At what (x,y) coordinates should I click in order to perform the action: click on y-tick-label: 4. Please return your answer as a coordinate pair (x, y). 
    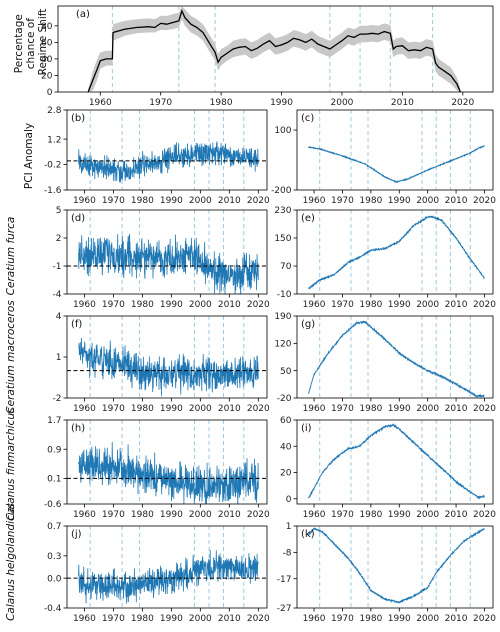
    Looking at the image, I should click on (59, 317).